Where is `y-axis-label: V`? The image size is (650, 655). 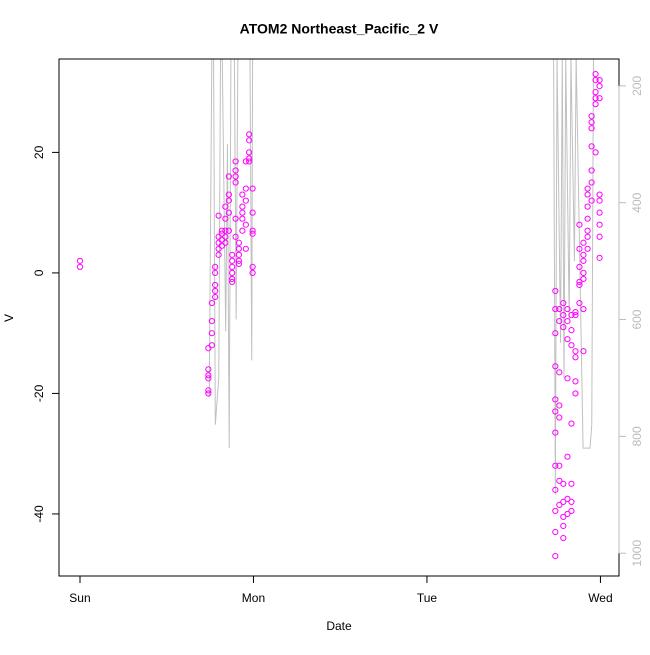 y-axis-label: V is located at coordinates (9, 318).